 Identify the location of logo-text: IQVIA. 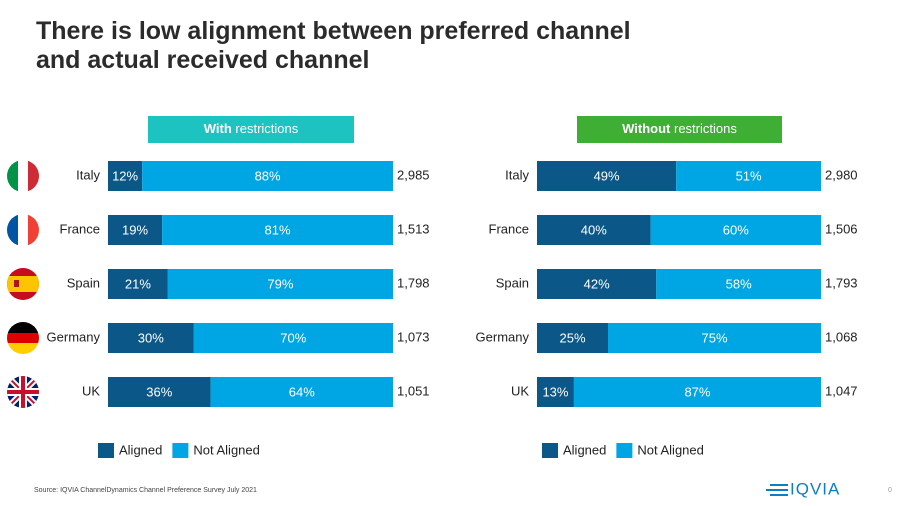
(815, 488).